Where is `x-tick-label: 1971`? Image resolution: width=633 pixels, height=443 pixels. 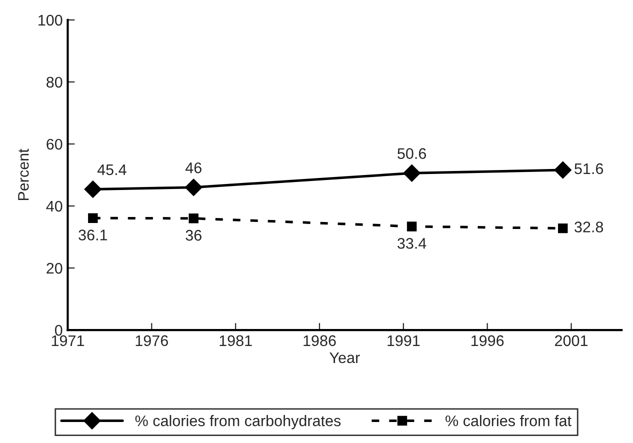 x-tick-label: 1971 is located at coordinates (68, 340).